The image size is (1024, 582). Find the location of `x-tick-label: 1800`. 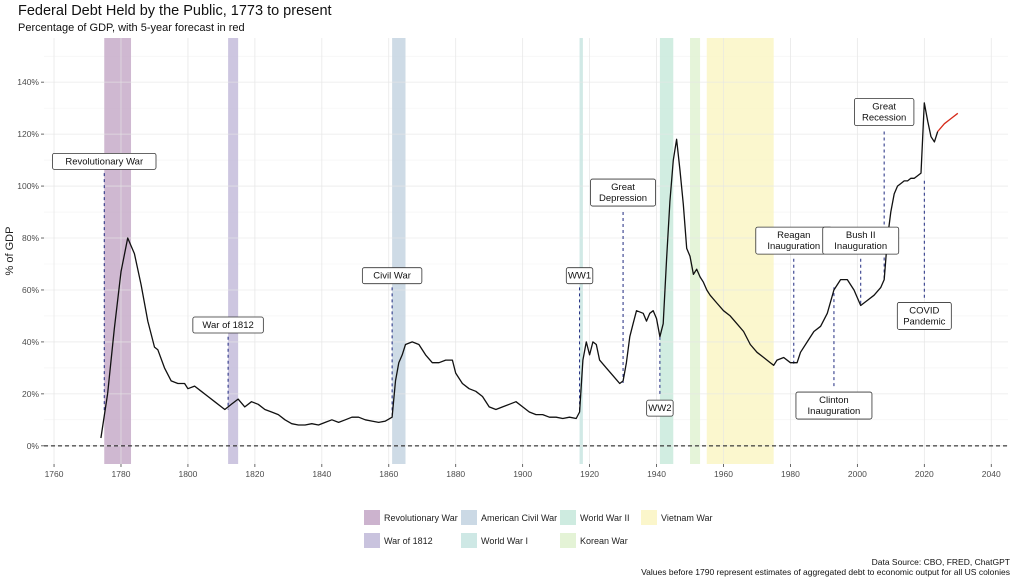

x-tick-label: 1800 is located at coordinates (187, 474).